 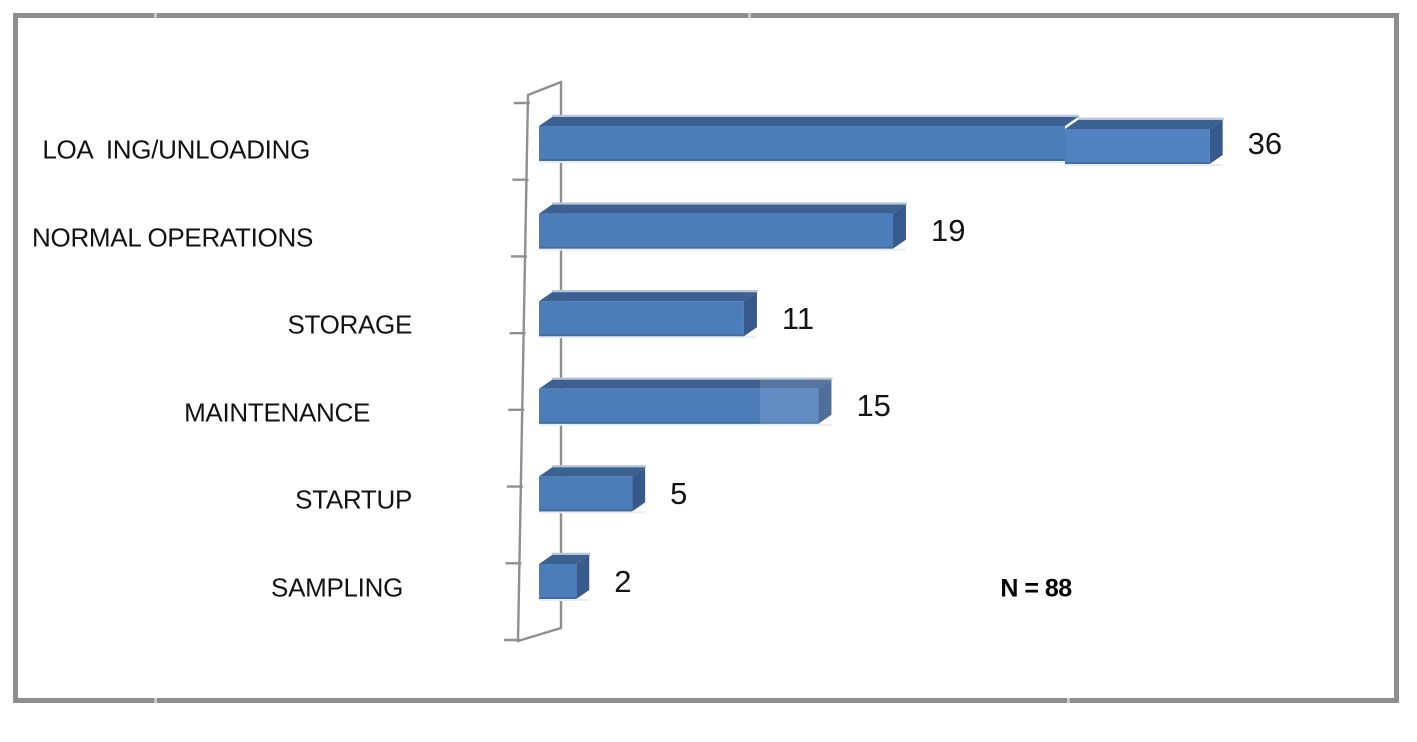 I want to click on value-label-maintenance: 15, so click(x=873, y=406).